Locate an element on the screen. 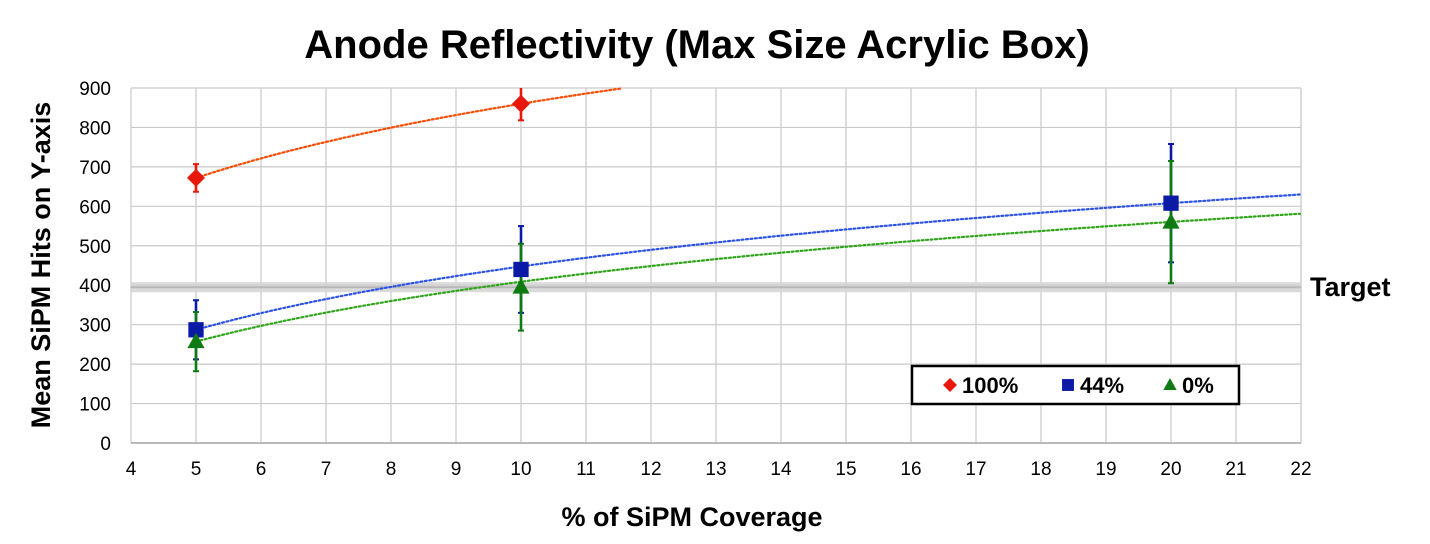 This screenshot has height=544, width=1430. legend-box is located at coordinates (1075, 385).